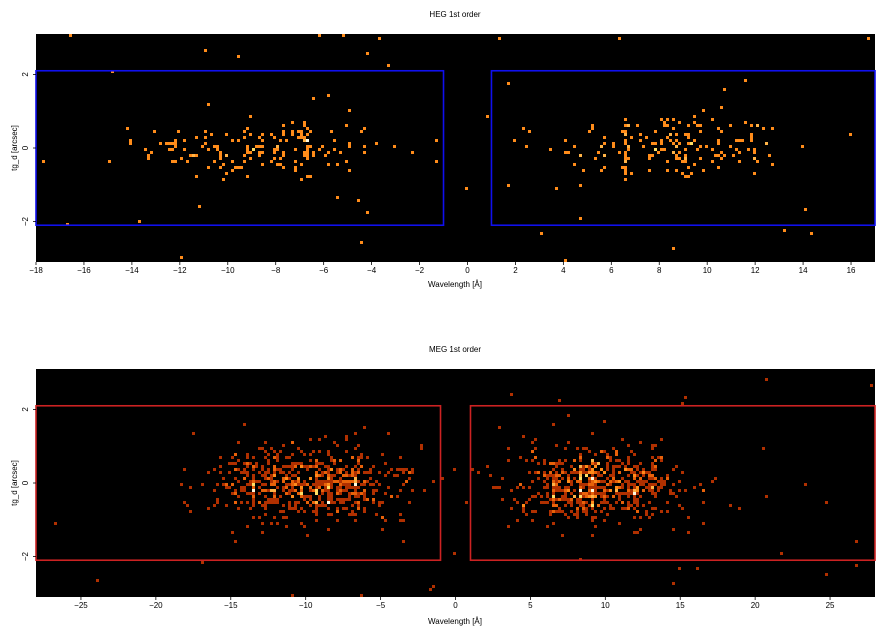 The width and height of the screenshot is (886, 641). Describe the element at coordinates (276, 270) in the screenshot. I see `heg-x-tick-label: −8` at that location.